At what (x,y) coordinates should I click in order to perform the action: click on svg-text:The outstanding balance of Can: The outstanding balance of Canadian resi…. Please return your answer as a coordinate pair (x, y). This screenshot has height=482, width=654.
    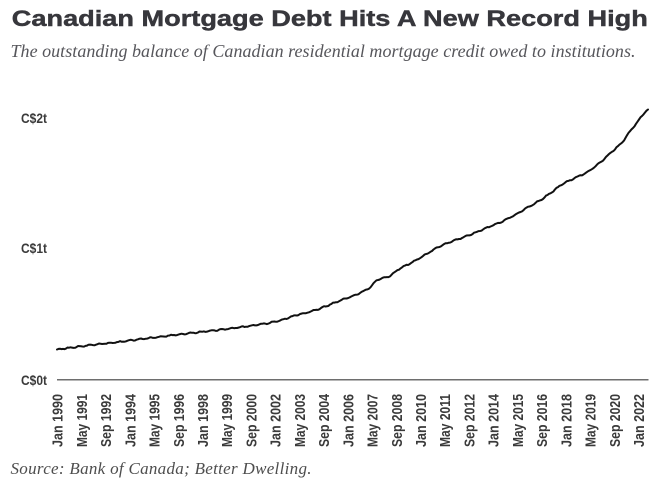
    Looking at the image, I should click on (323, 51).